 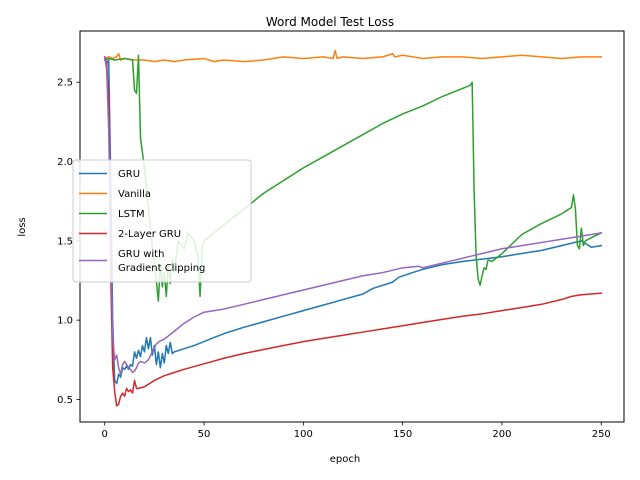 I want to click on legend-label-3: 2-Layer GRU, so click(x=149, y=234).